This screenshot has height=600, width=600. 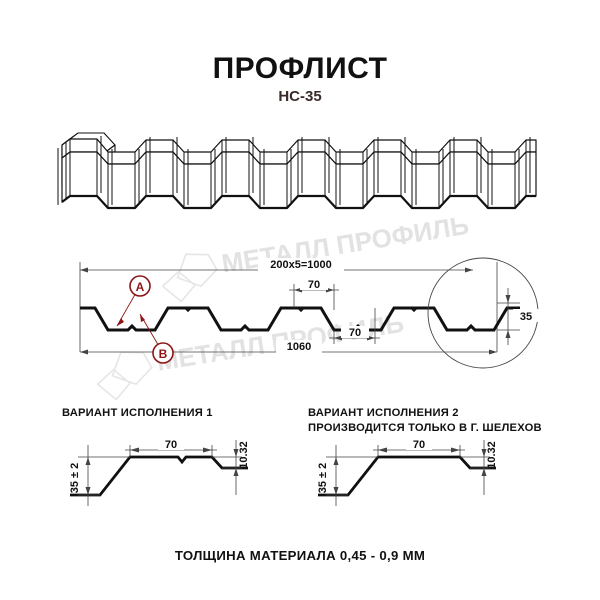 What do you see at coordinates (231, 467) in the screenshot?
I see `variant-1-dim-thickness: 10.32` at bounding box center [231, 467].